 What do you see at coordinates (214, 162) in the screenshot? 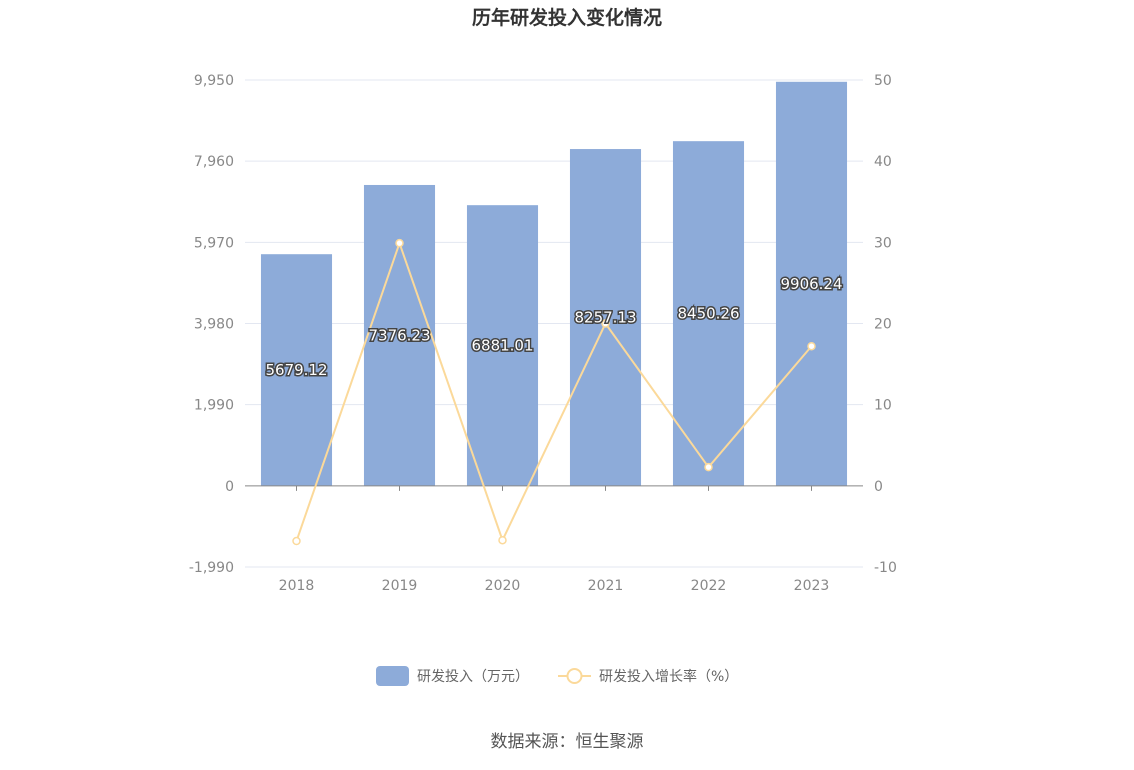
I see `left-y-tick-label: 7,960` at bounding box center [214, 162].